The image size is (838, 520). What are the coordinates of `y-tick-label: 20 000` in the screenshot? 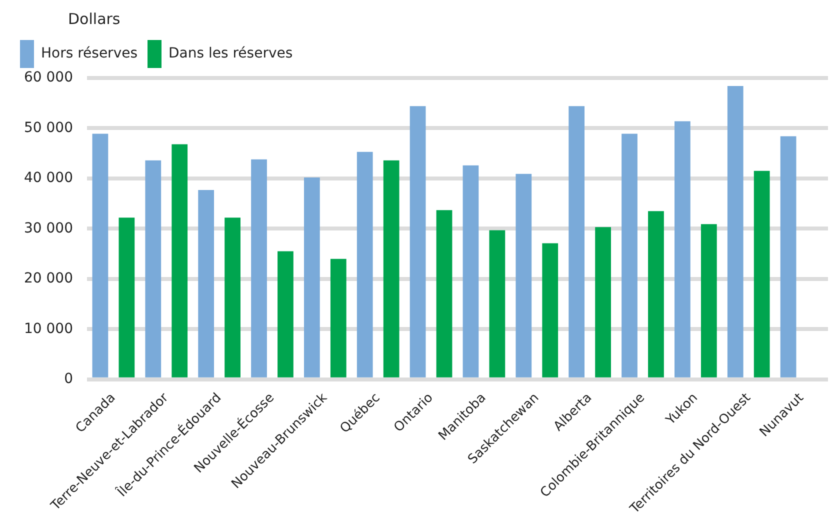 It's located at (48, 278).